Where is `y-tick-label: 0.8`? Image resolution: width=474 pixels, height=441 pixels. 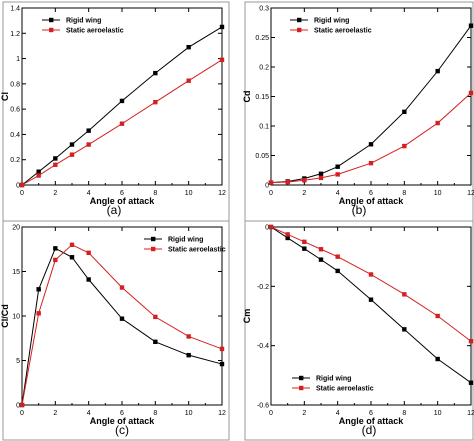
y-tick-label: 0.8 is located at coordinates (15, 84).